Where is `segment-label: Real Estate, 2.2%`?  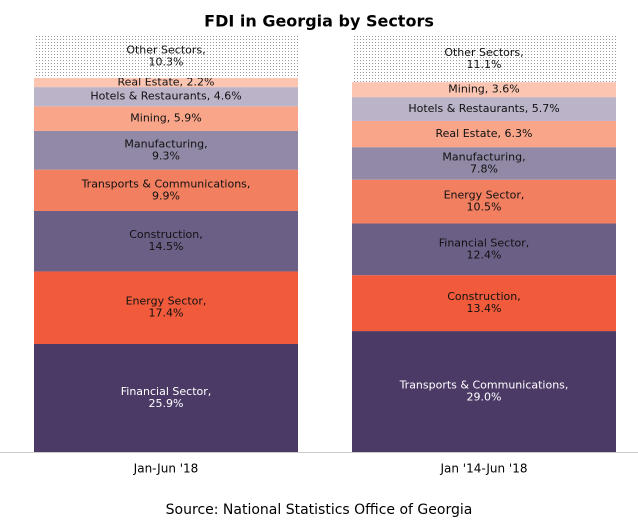 segment-label: Real Estate, 2.2% is located at coordinates (166, 82).